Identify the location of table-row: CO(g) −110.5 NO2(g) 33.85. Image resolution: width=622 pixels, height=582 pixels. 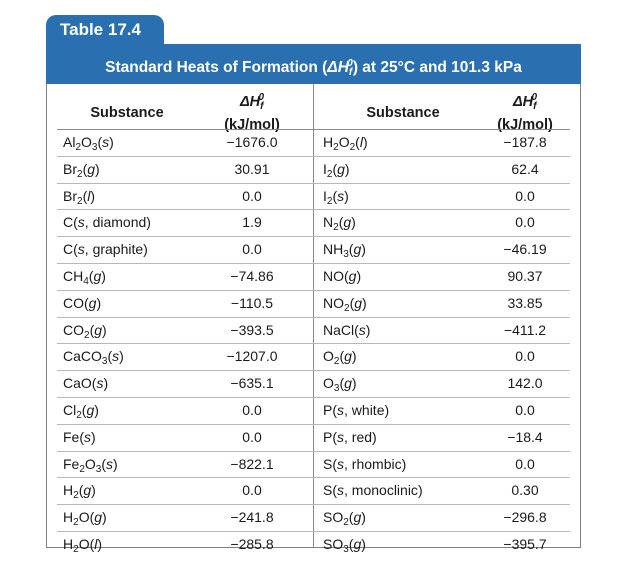
(313, 304).